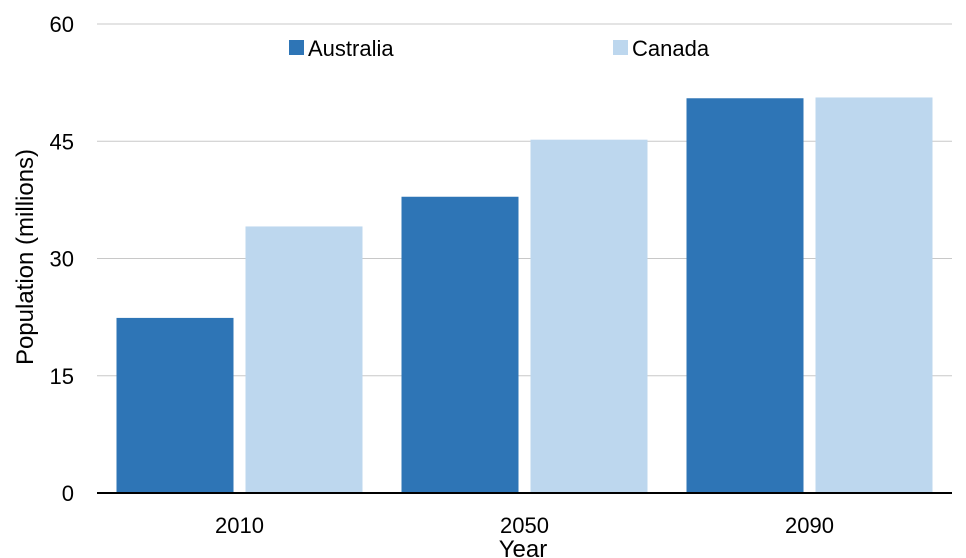 This screenshot has height=558, width=966. Describe the element at coordinates (62, 376) in the screenshot. I see `y-tick-label: 15` at that location.